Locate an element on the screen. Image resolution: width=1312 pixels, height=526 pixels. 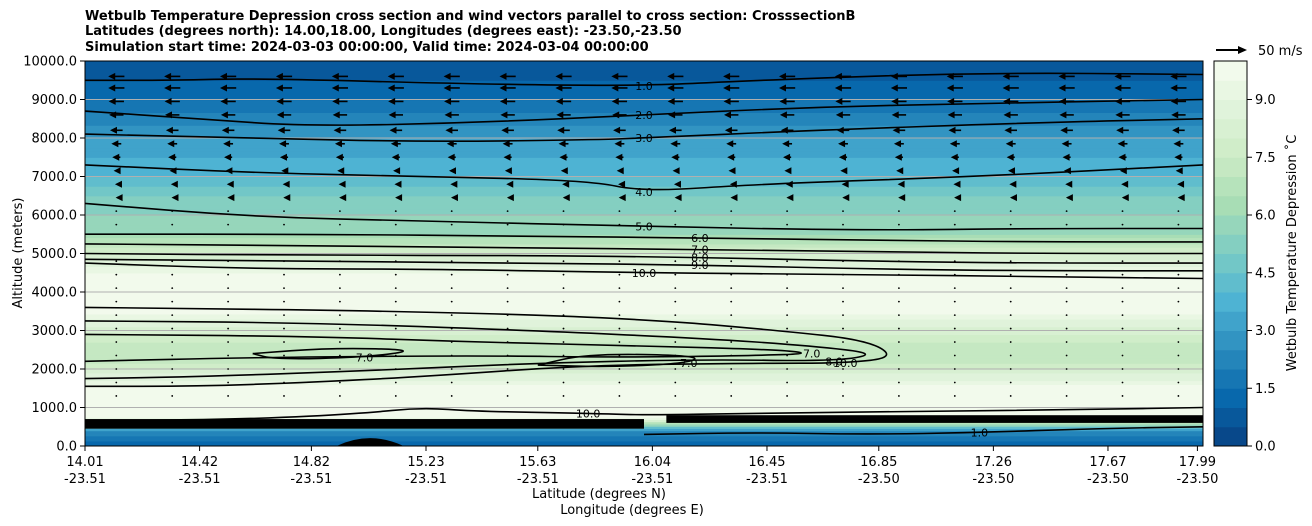
colorbar-tick-label: 4.5 is located at coordinates (1265, 273).